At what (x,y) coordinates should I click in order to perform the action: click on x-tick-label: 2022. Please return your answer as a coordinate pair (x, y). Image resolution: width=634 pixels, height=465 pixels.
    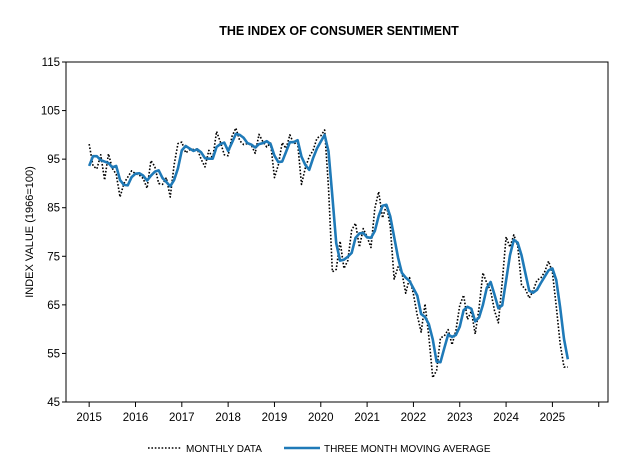
    Looking at the image, I should click on (414, 418).